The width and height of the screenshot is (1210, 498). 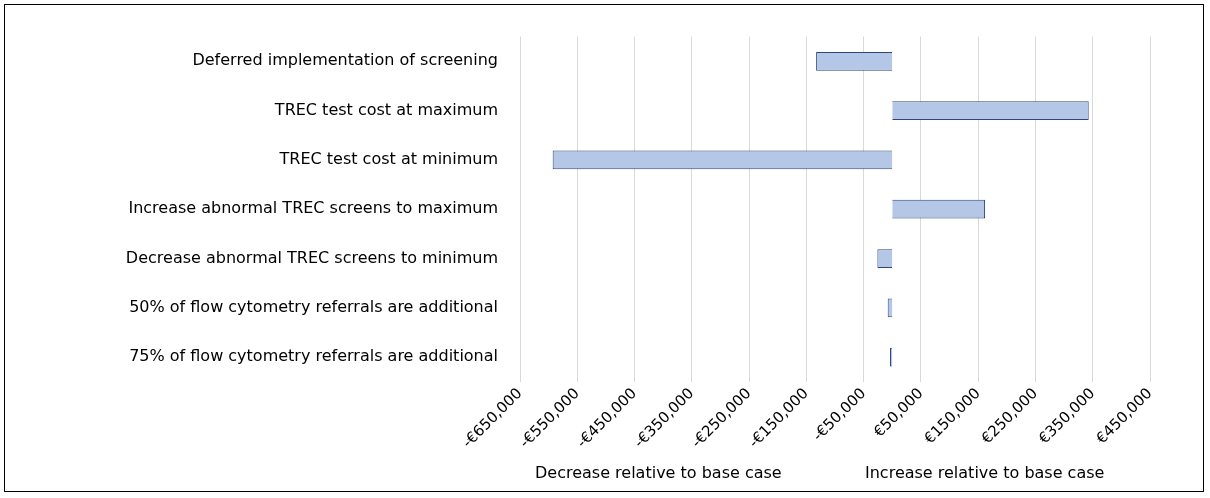 What do you see at coordinates (313, 356) in the screenshot?
I see `y-tick-label: 75% of flow cytometry referrals are additional` at bounding box center [313, 356].